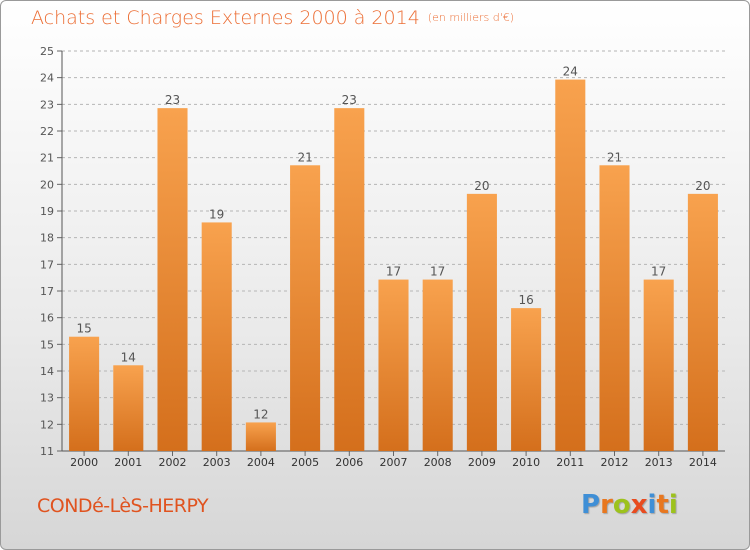  Describe the element at coordinates (659, 462) in the screenshot. I see `x-tick-label: 2013` at that location.